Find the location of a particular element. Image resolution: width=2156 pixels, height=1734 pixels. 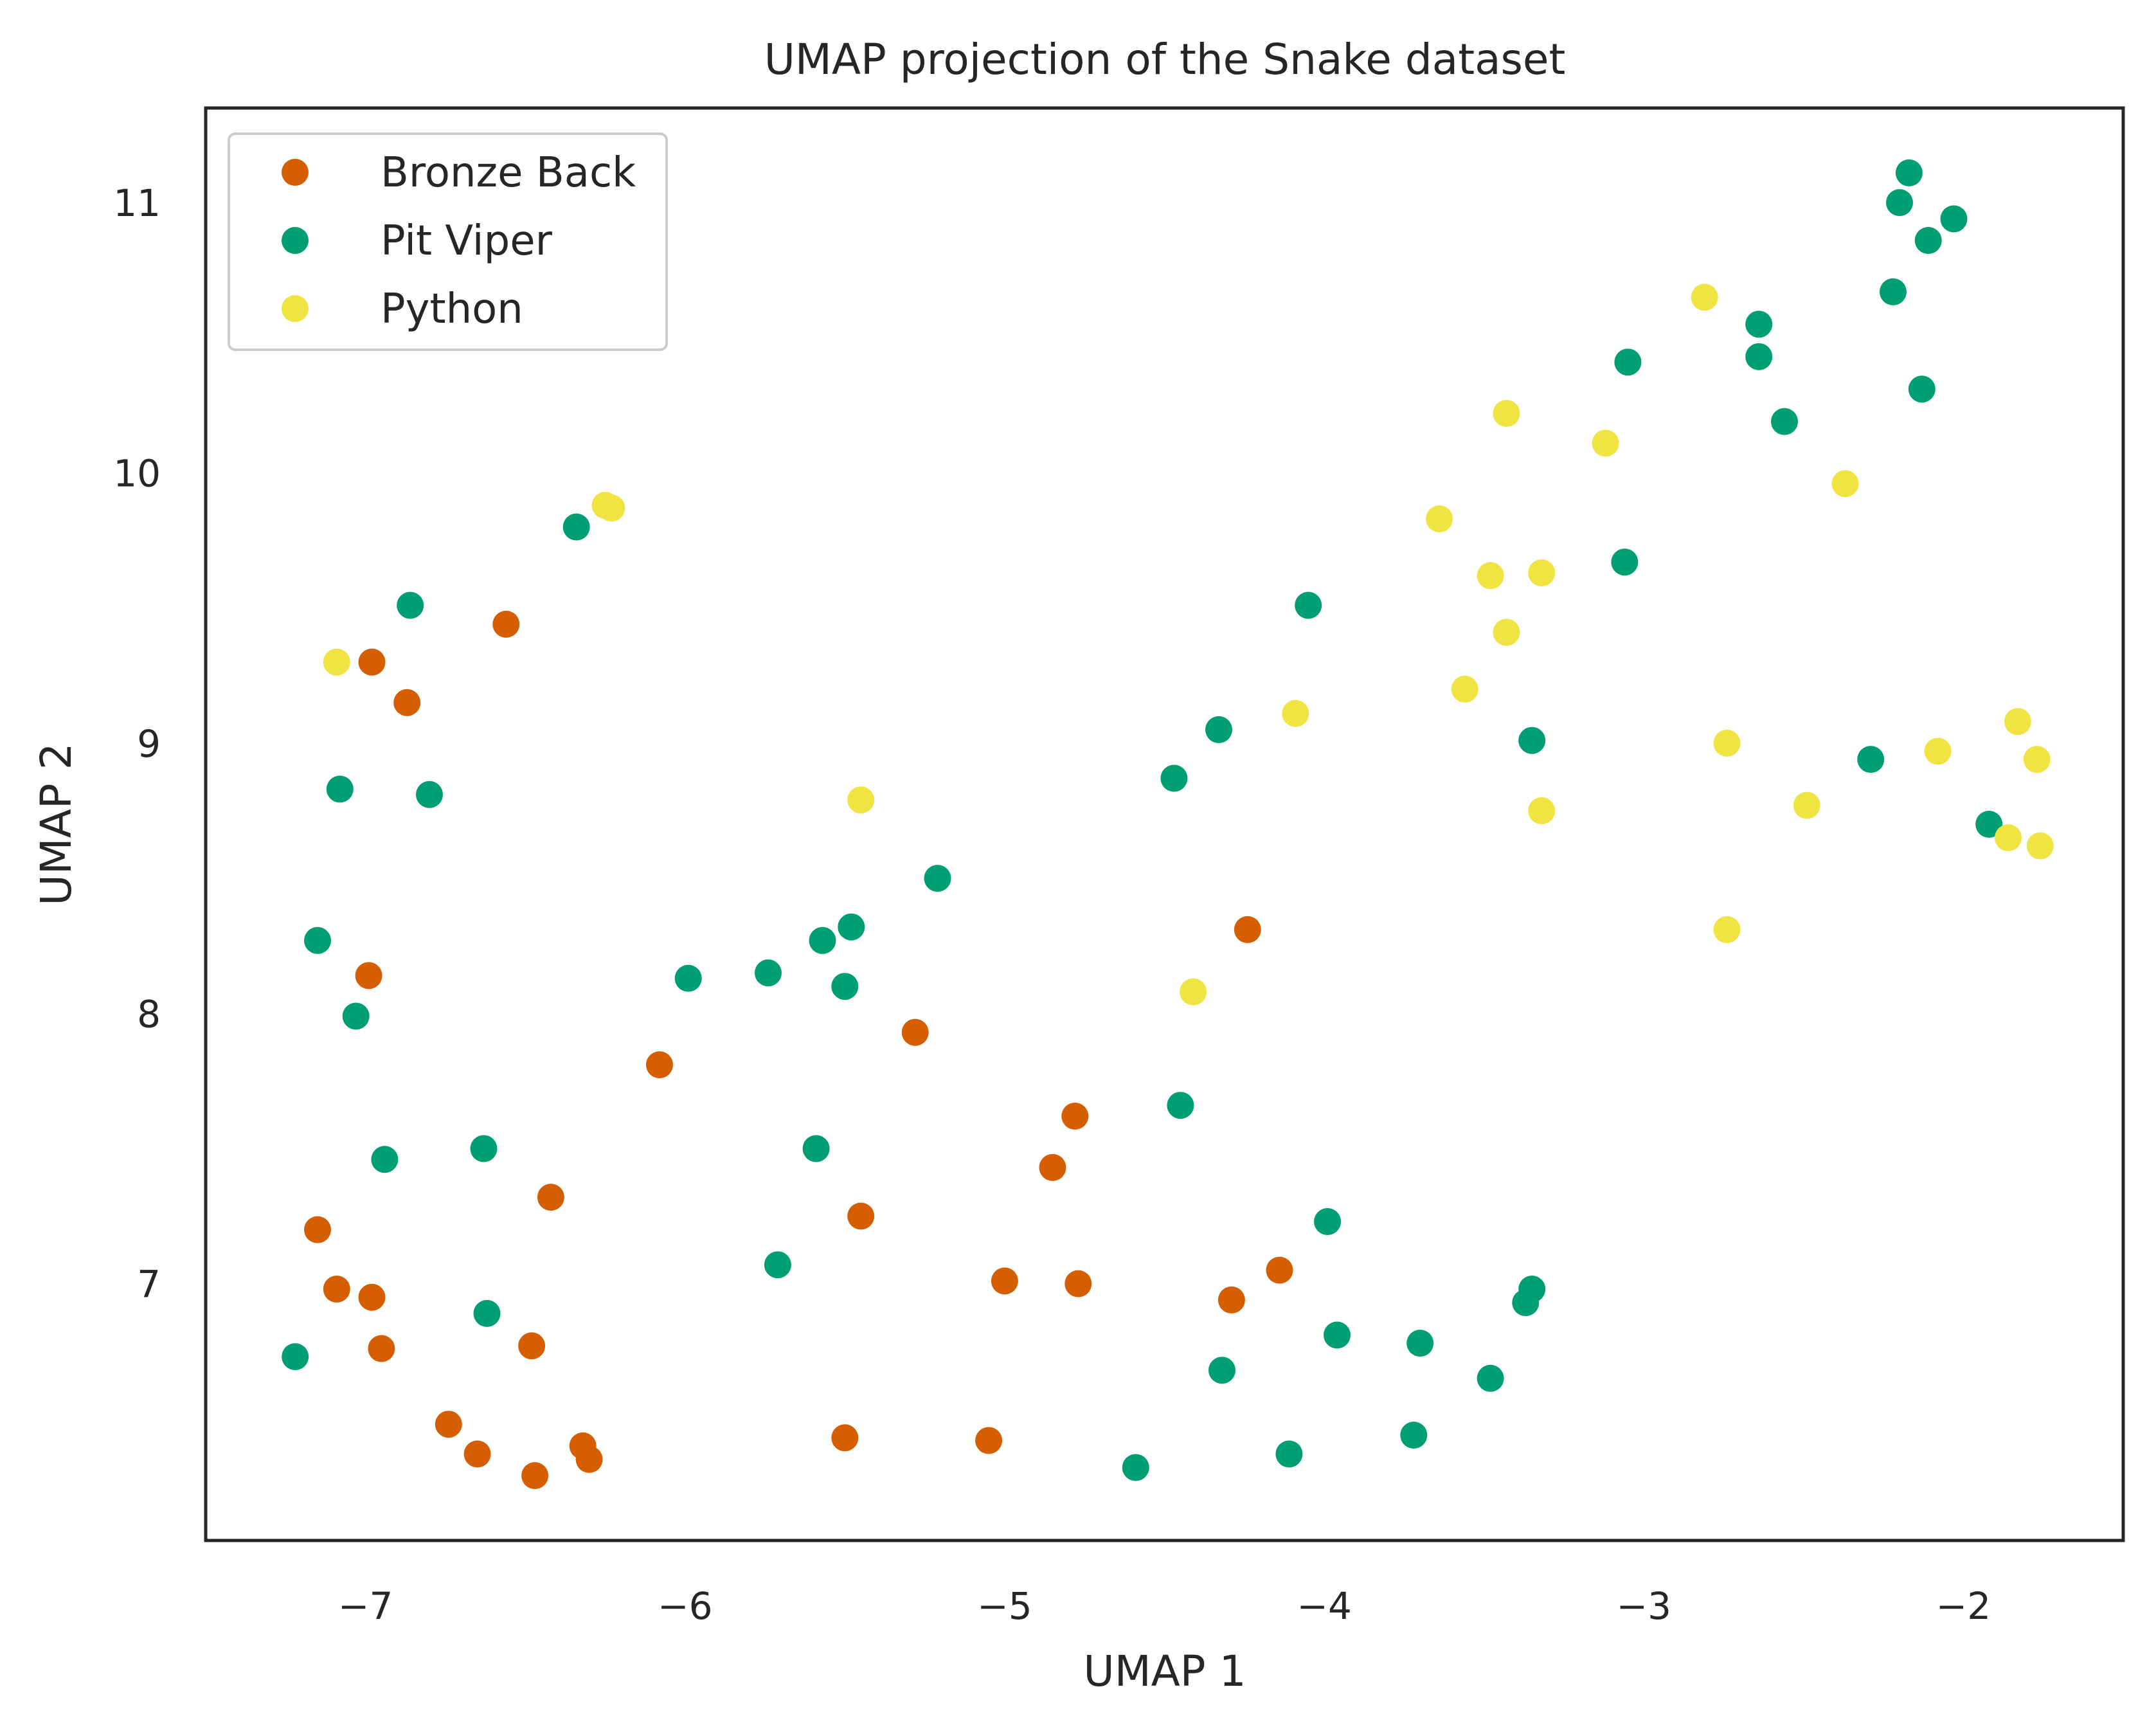

y-tick-labels: 7 8 9 10 11 is located at coordinates (137, 743).